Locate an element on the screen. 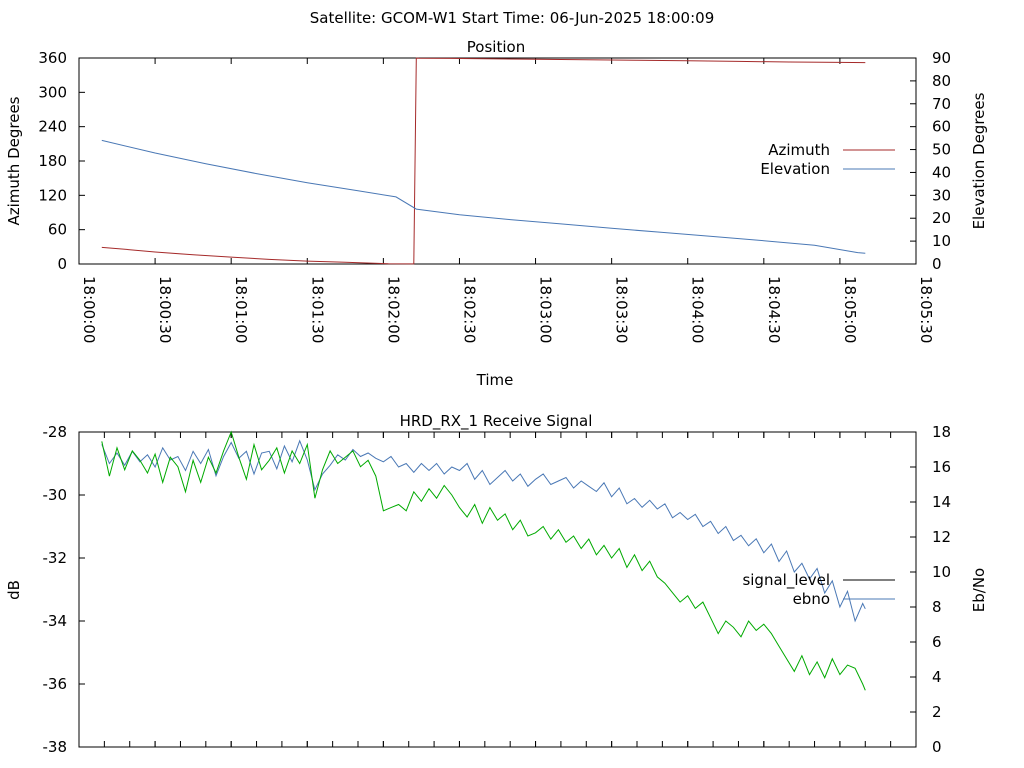  y-tick-label: 360 is located at coordinates (52, 58).